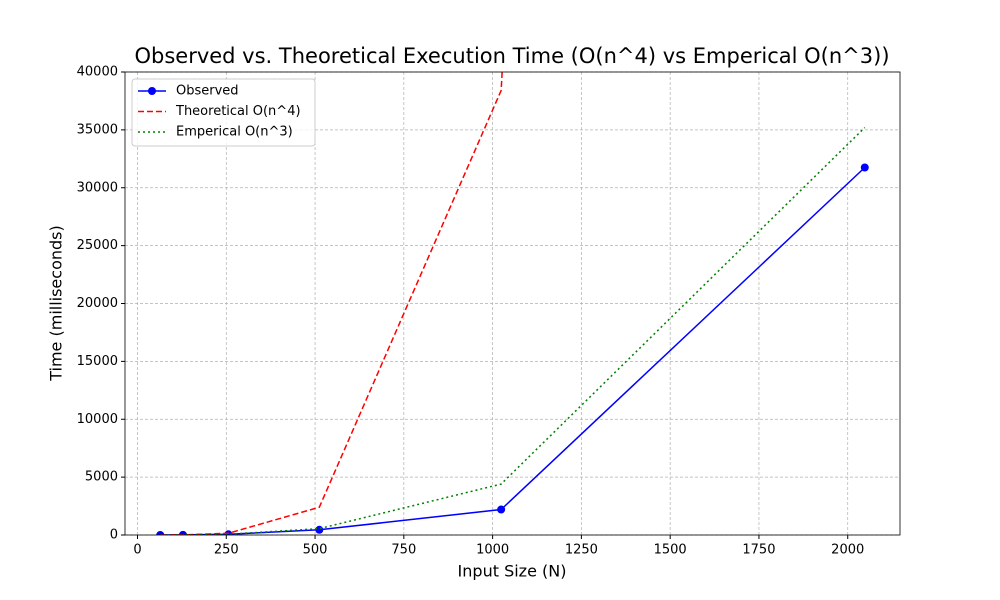 The width and height of the screenshot is (1000, 600). Describe the element at coordinates (97, 303) in the screenshot. I see `y-tick-label: 20000` at that location.